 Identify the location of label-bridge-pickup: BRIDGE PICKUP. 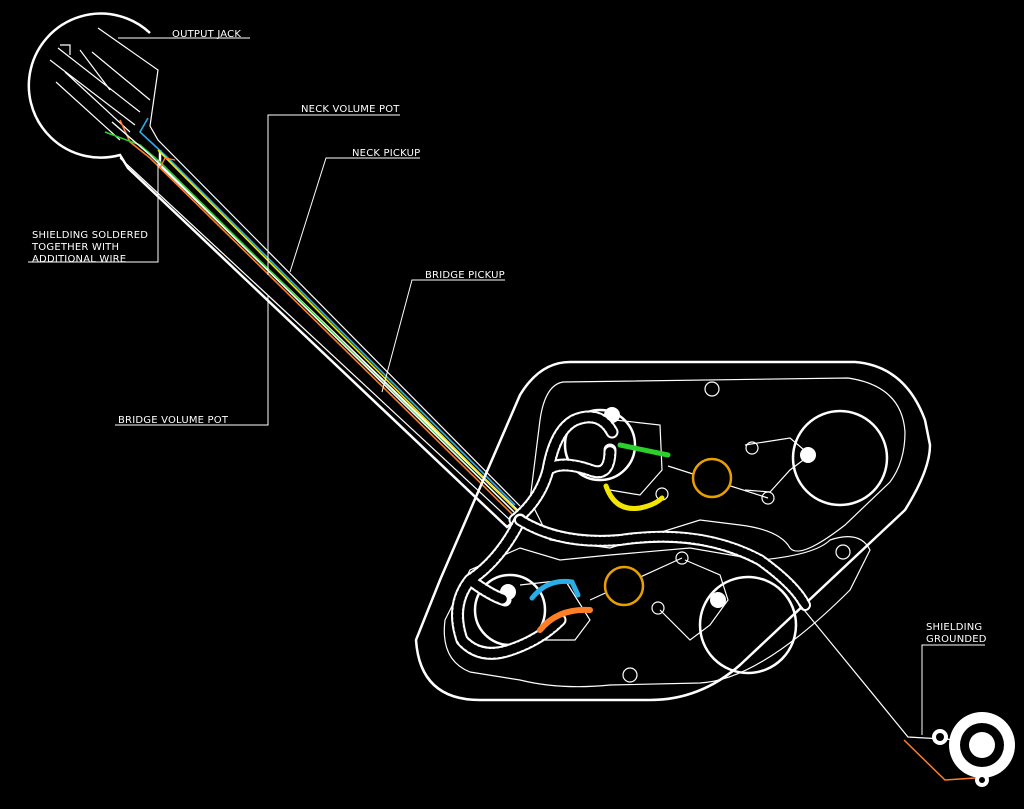
(465, 275).